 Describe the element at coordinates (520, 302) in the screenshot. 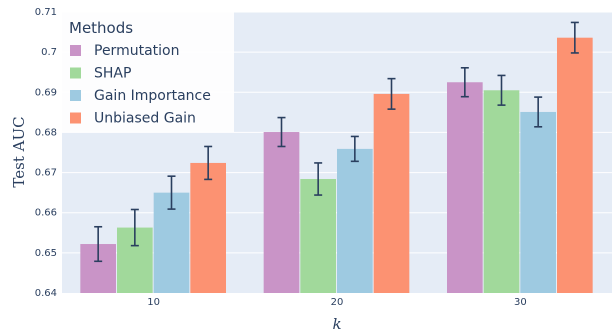

I see `x-tick-label: 30` at that location.